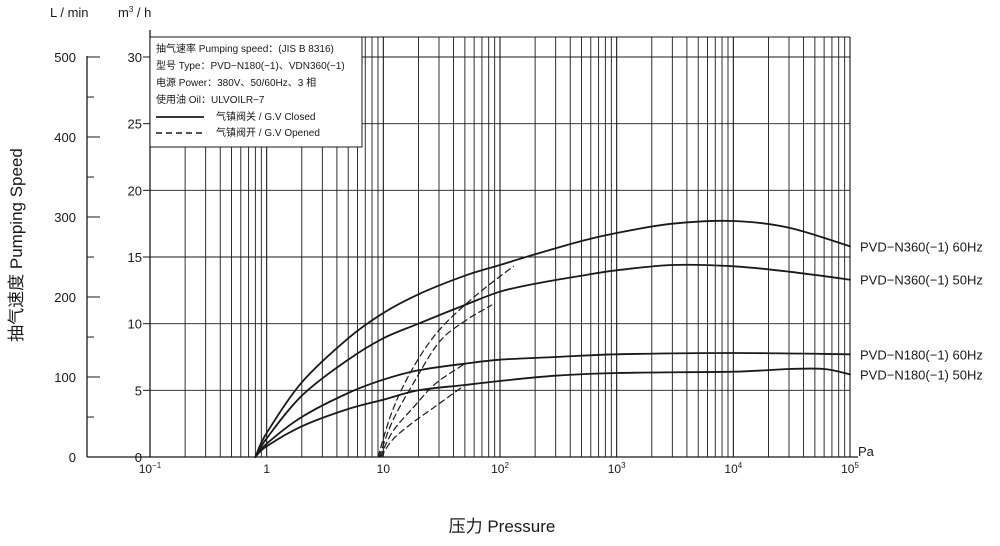 The image size is (1000, 546). What do you see at coordinates (150, 468) in the screenshot?
I see `x-tick-label: 10⁻¹` at bounding box center [150, 468].